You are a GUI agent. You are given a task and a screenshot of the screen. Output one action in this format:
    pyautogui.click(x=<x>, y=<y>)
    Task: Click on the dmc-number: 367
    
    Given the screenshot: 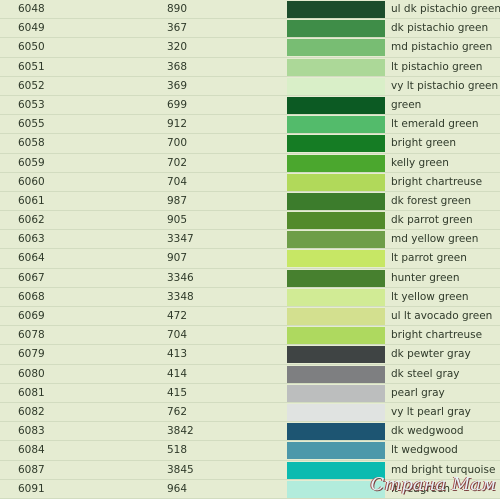 What is the action you would take?
    pyautogui.click(x=177, y=28)
    